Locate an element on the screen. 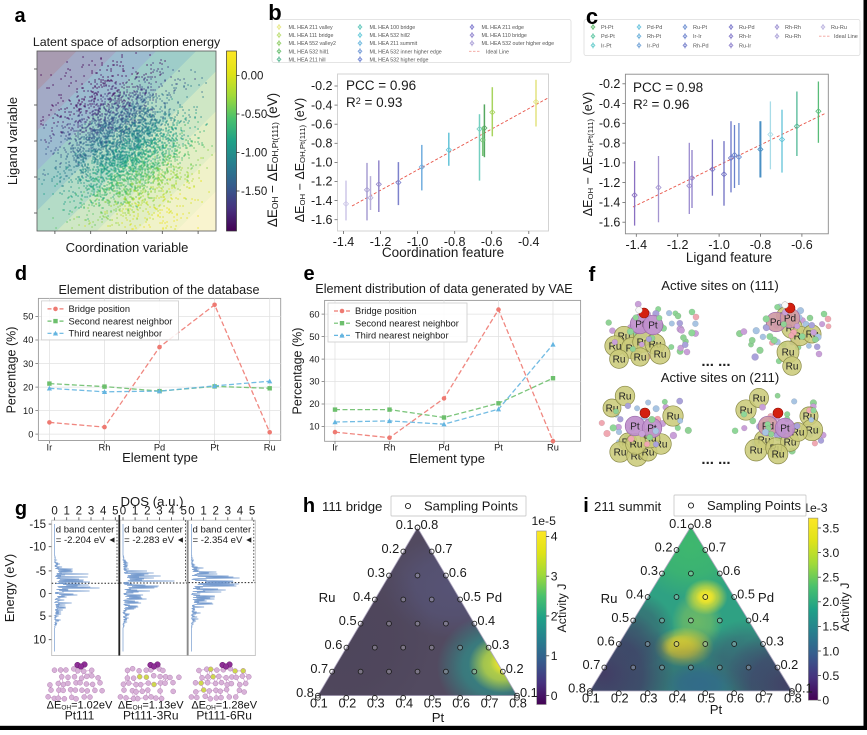  svg-text: 40 is located at coordinates (314, 359).